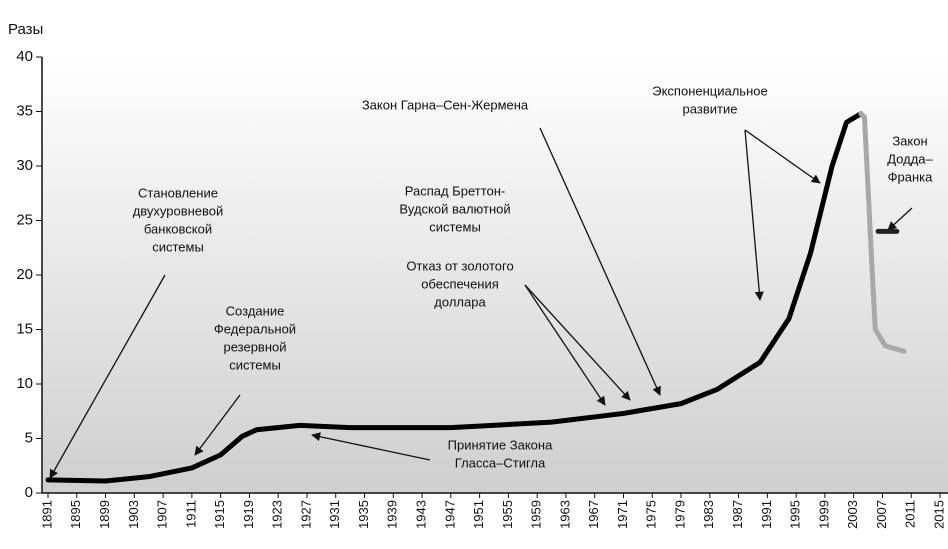 The height and width of the screenshot is (549, 948). Describe the element at coordinates (24, 110) in the screenshot. I see `y-tick-label: 35` at that location.